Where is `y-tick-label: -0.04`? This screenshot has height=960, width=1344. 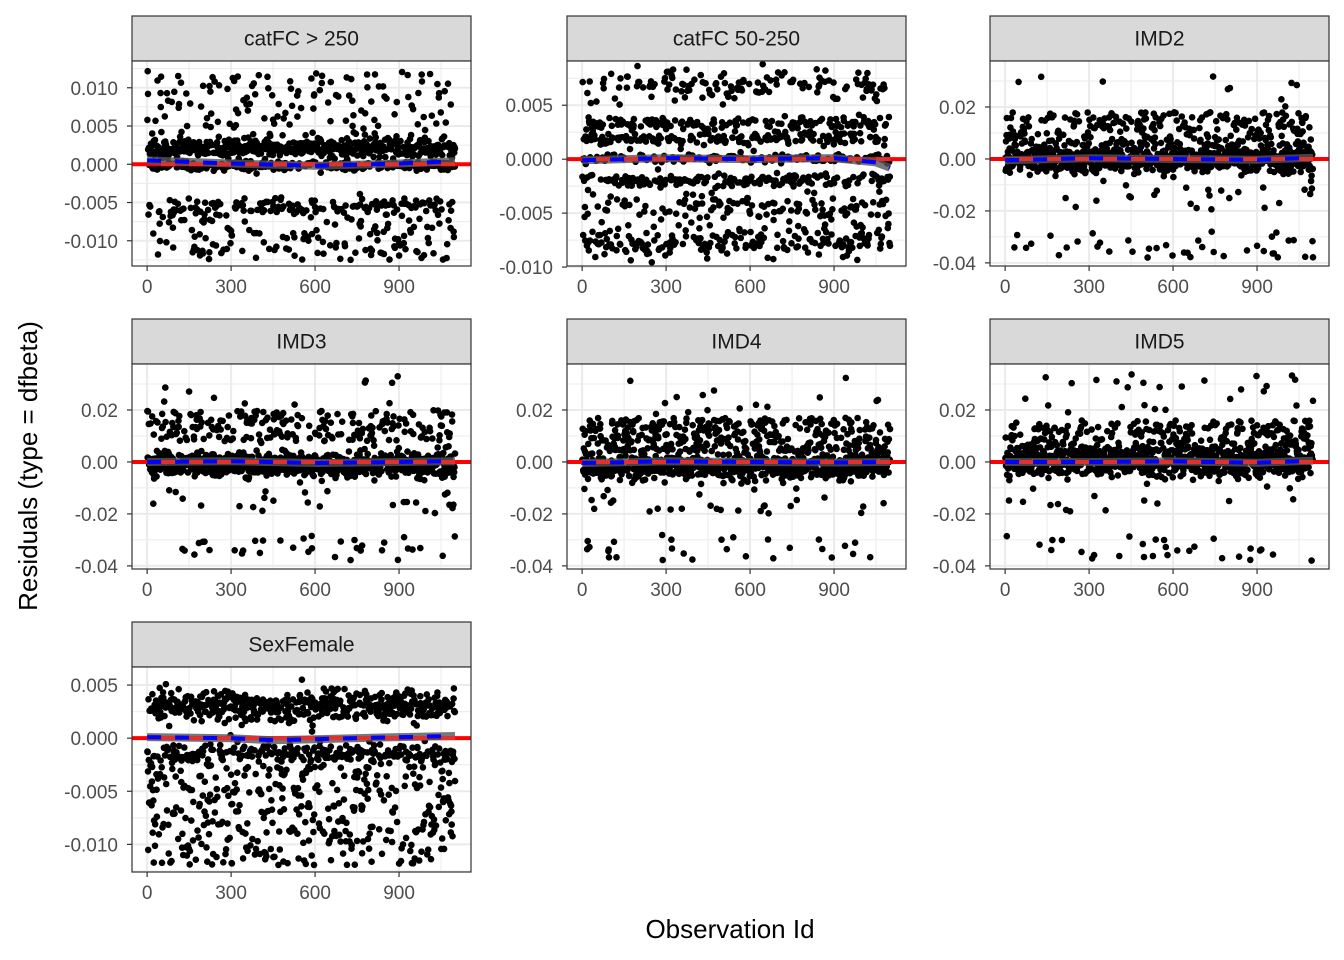
y-tick-label: -0.04 is located at coordinates (97, 567).